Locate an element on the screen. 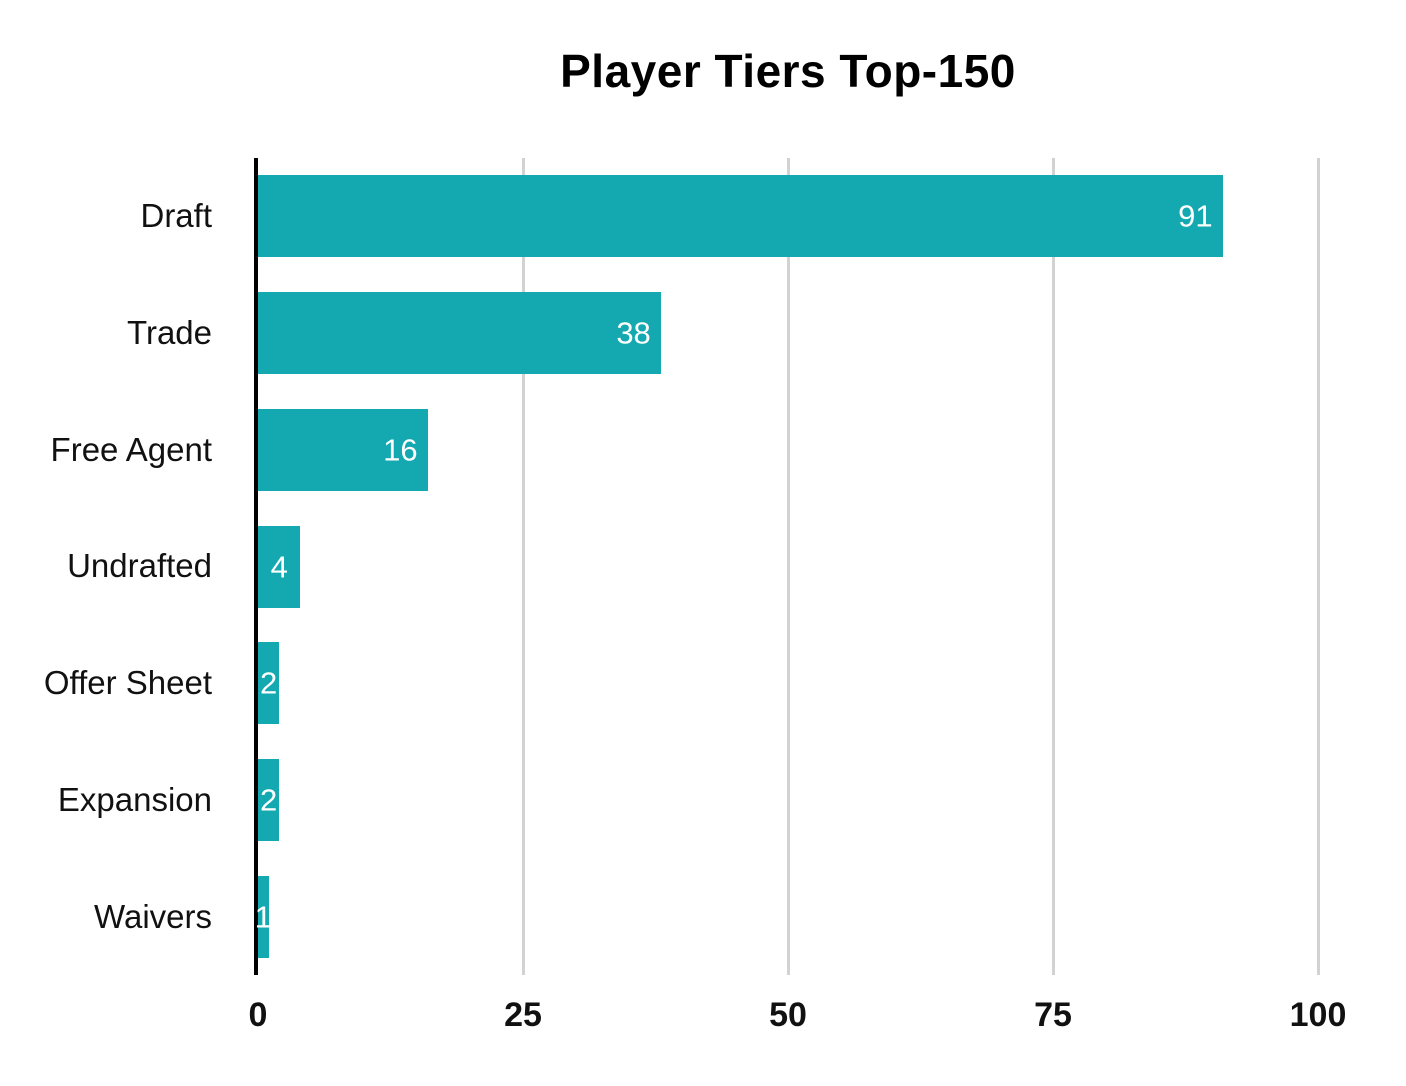  value-label-waivers: 1 is located at coordinates (263, 917).